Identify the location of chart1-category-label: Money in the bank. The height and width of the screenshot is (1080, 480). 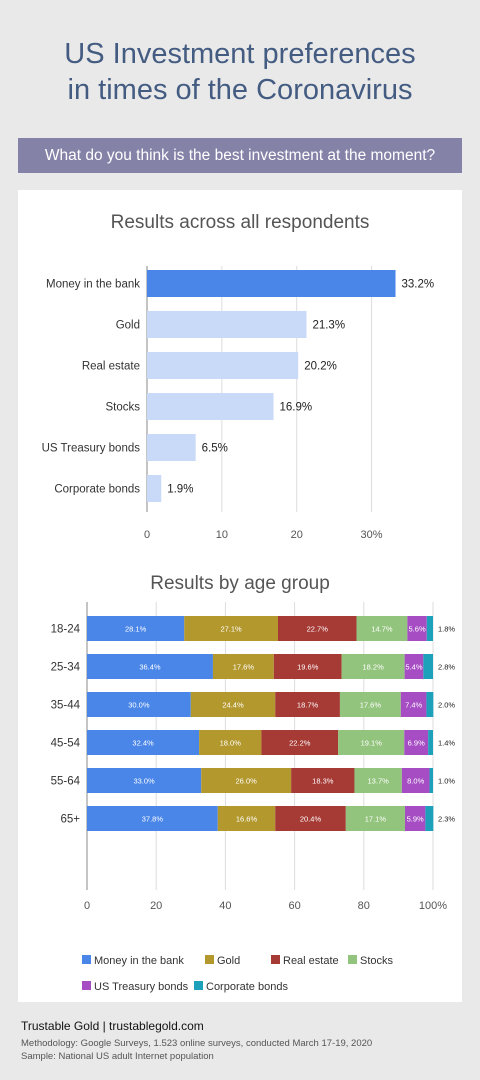
(93, 285).